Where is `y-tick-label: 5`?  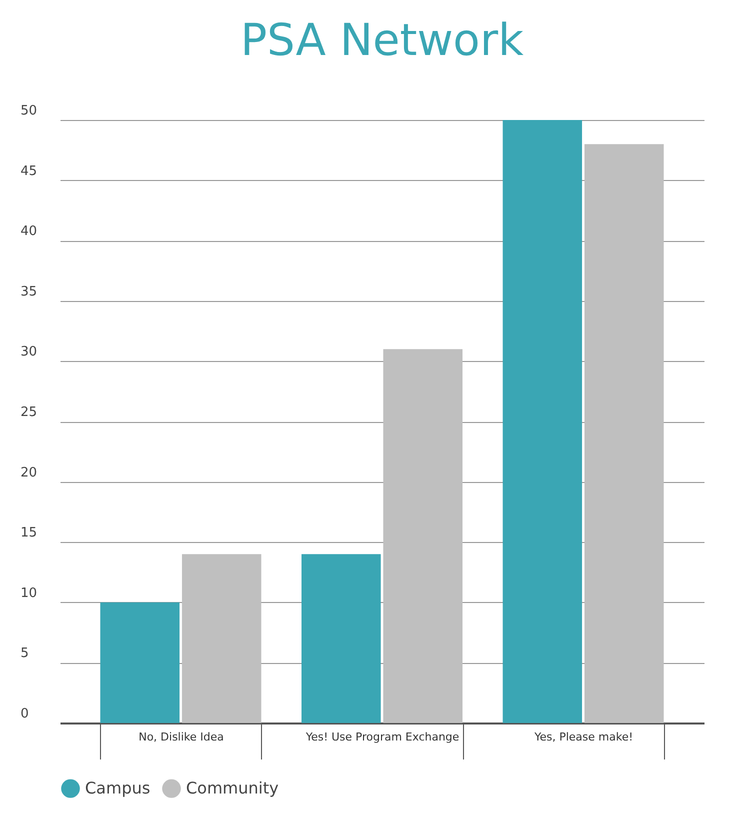 y-tick-label: 5 is located at coordinates (24, 654).